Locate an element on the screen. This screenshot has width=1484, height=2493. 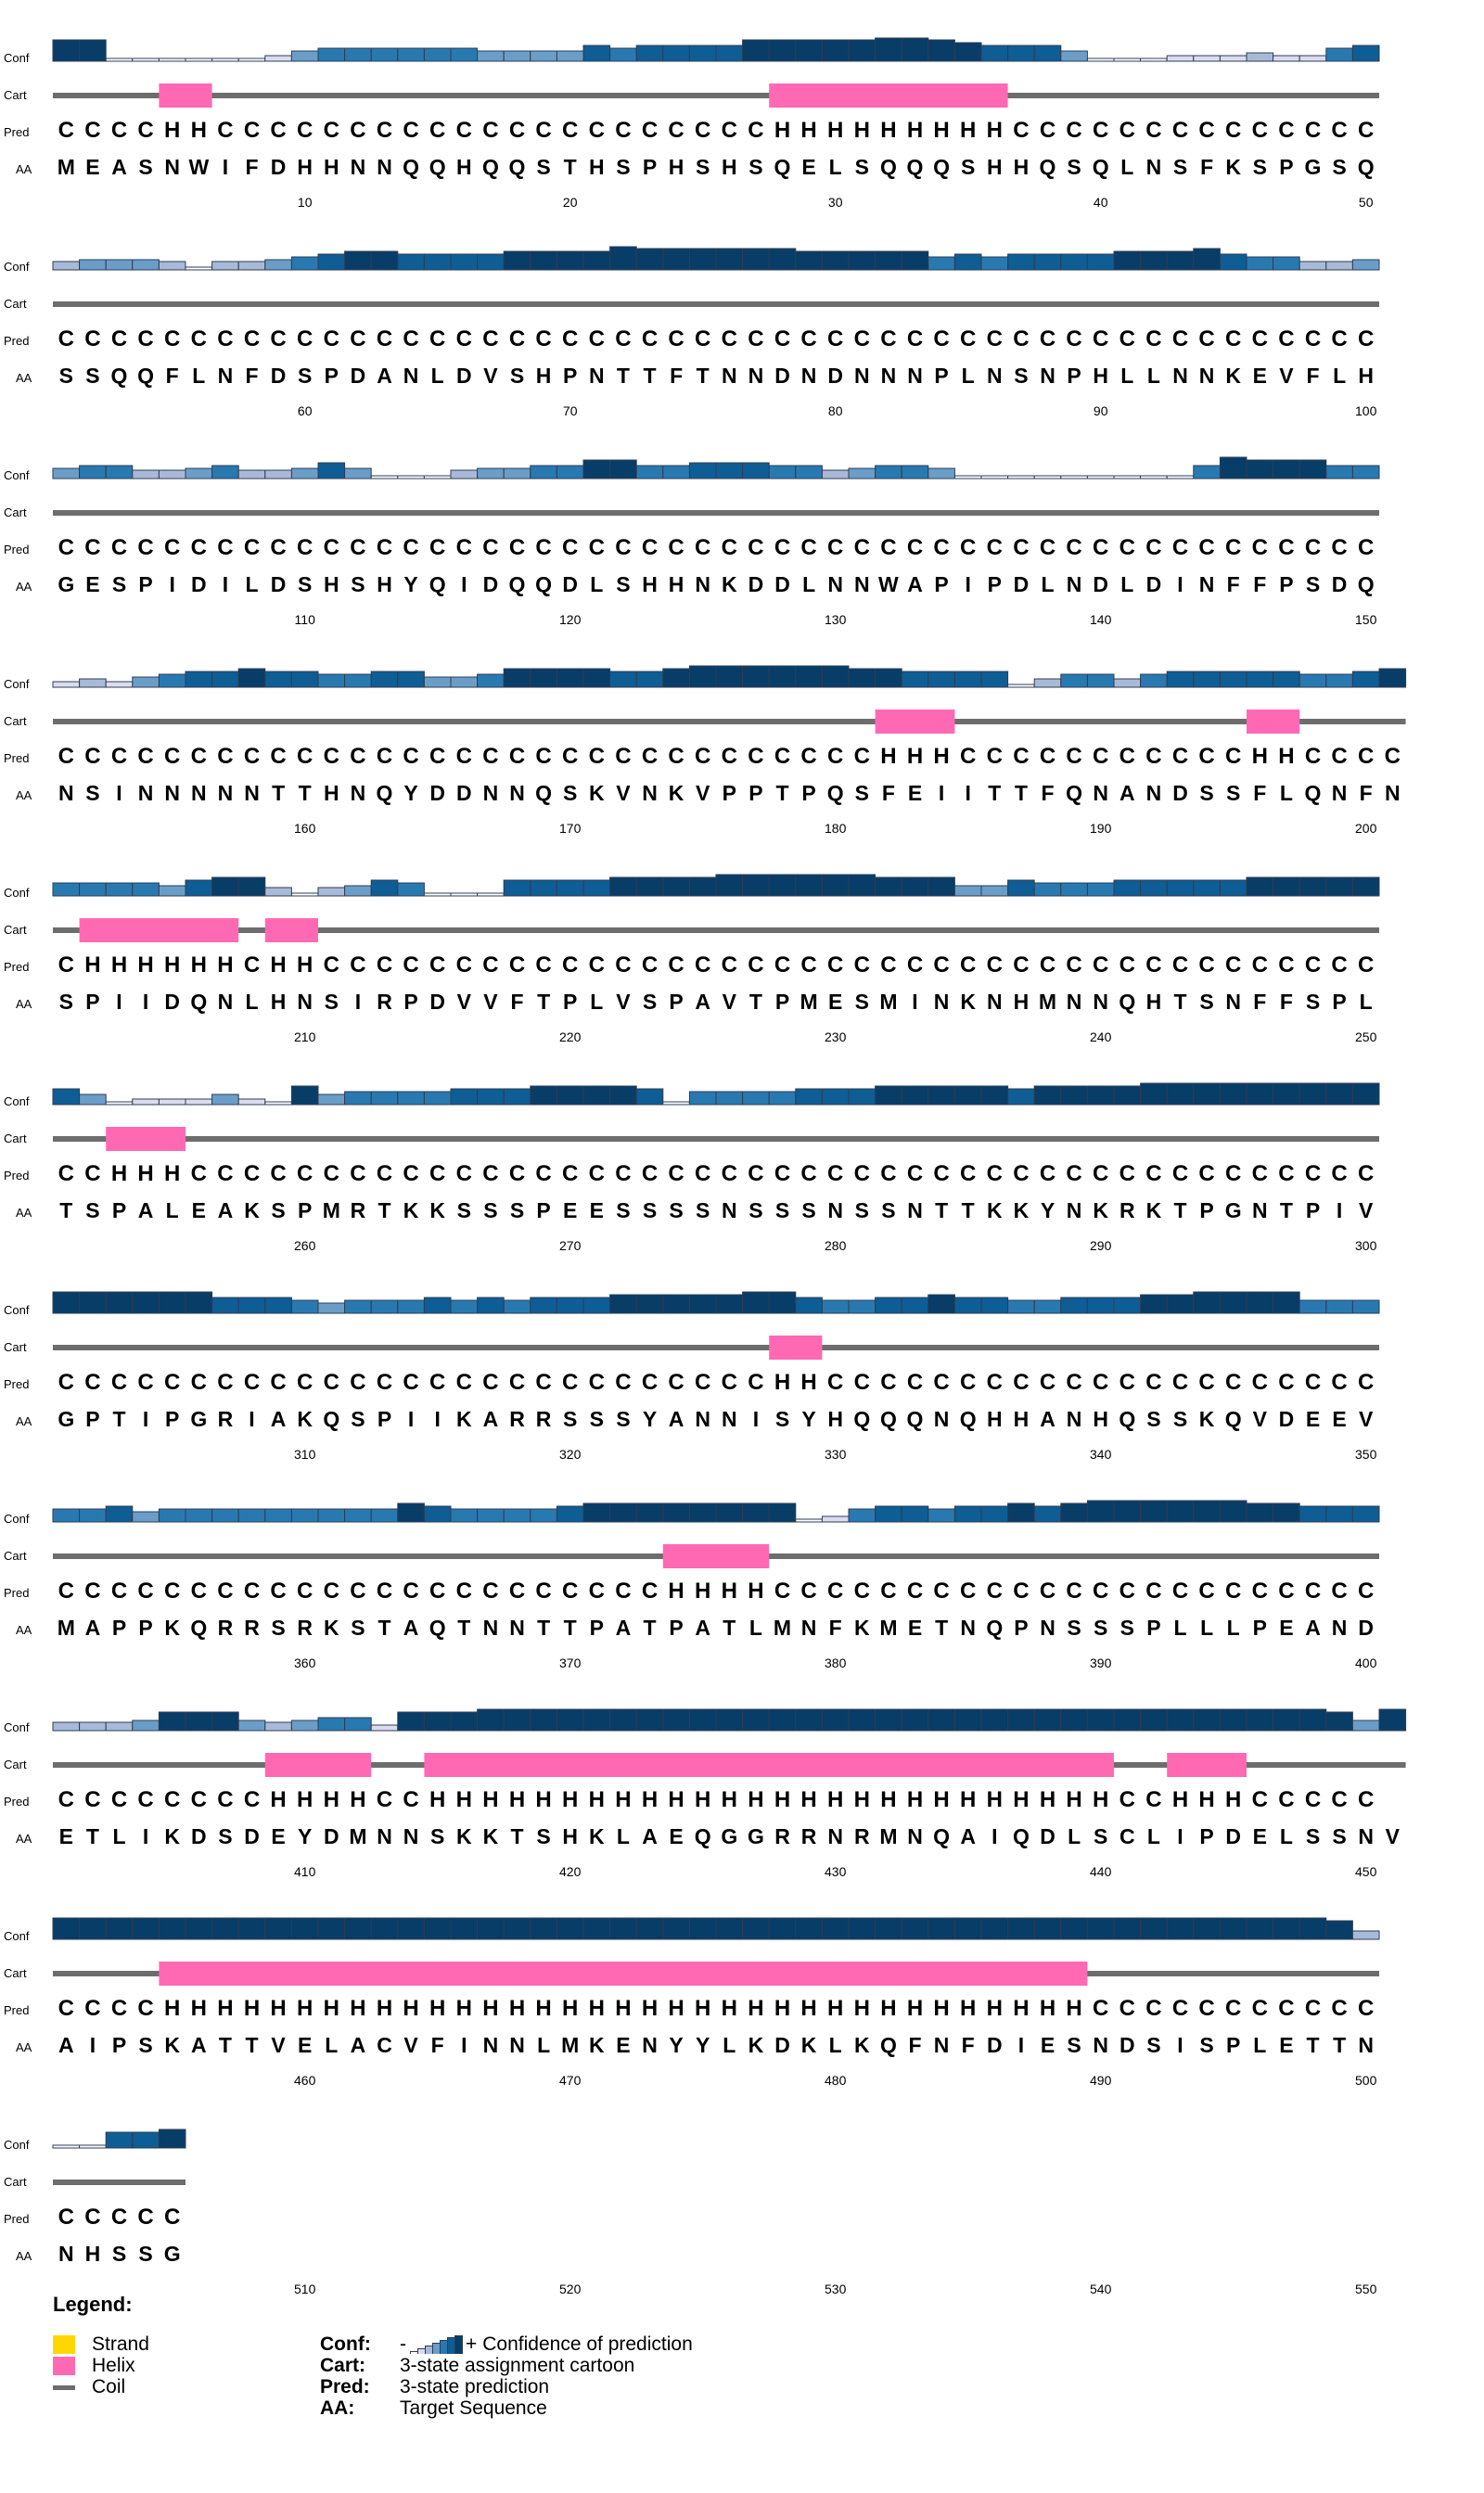
aa-letter: V is located at coordinates (623, 793).